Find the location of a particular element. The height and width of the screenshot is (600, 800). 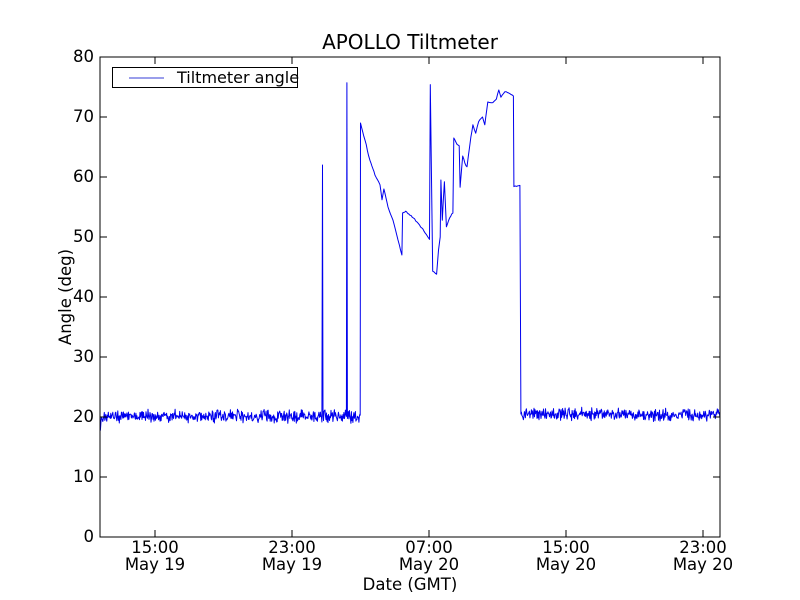

x-tick-time: 07:00 is located at coordinates (429, 547).